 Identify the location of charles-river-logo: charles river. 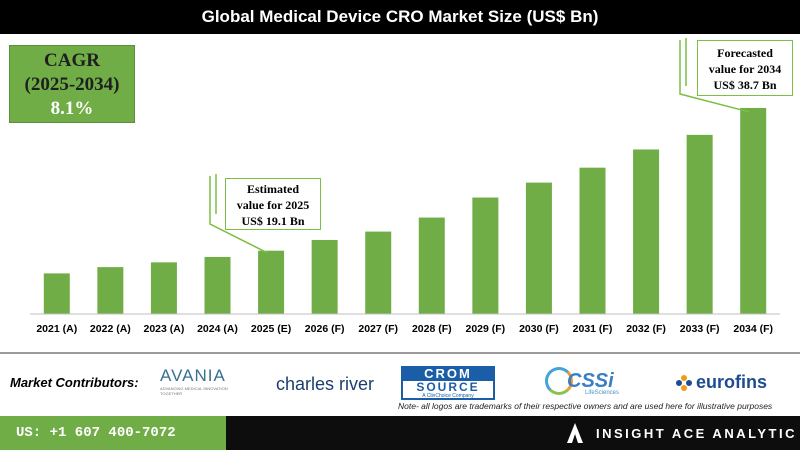
(325, 384).